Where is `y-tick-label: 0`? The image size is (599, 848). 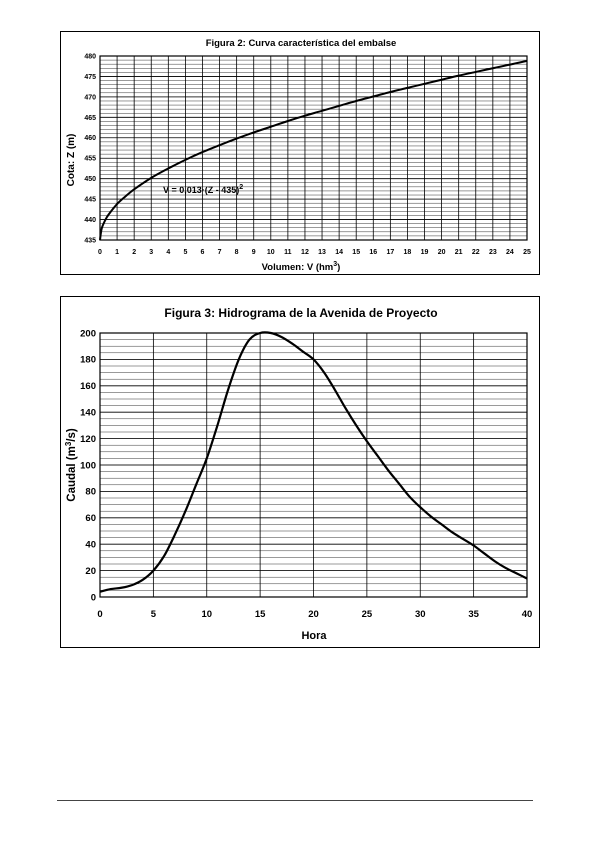
y-tick-label: 0 is located at coordinates (93, 597).